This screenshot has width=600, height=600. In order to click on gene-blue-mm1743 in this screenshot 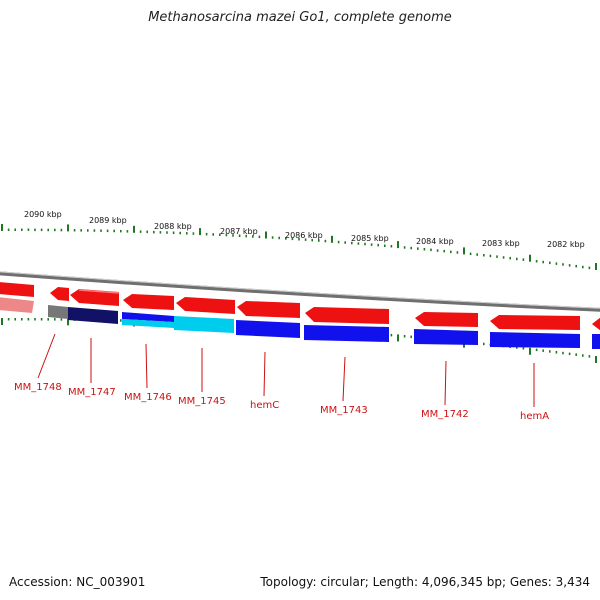, I will do `click(346, 333)`.